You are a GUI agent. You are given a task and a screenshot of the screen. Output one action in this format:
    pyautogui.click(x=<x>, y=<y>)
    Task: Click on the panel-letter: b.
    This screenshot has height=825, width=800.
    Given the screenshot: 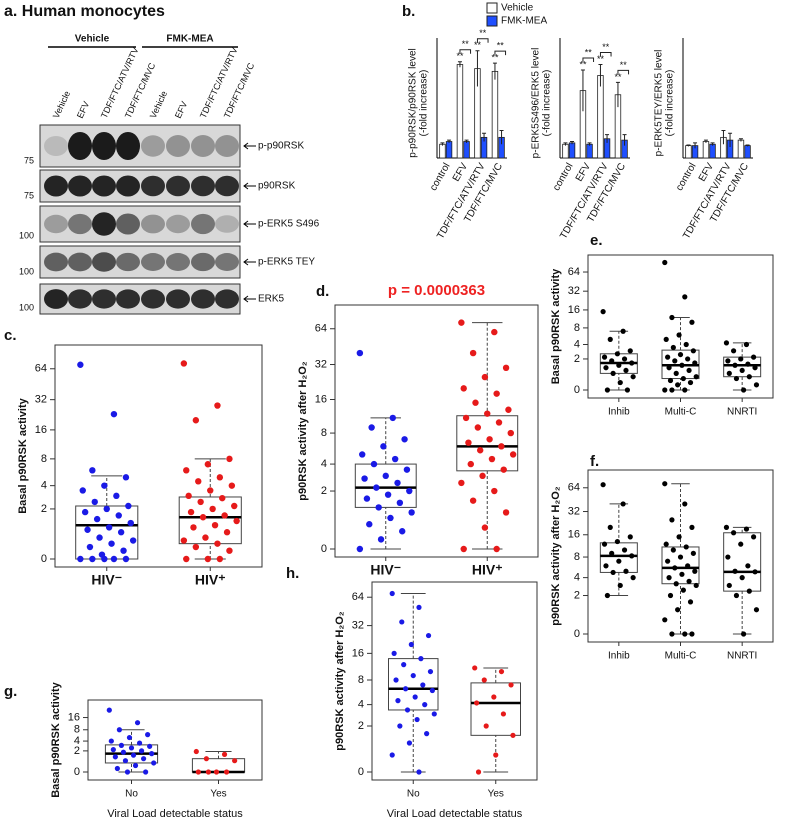 What is the action you would take?
    pyautogui.click(x=408, y=11)
    